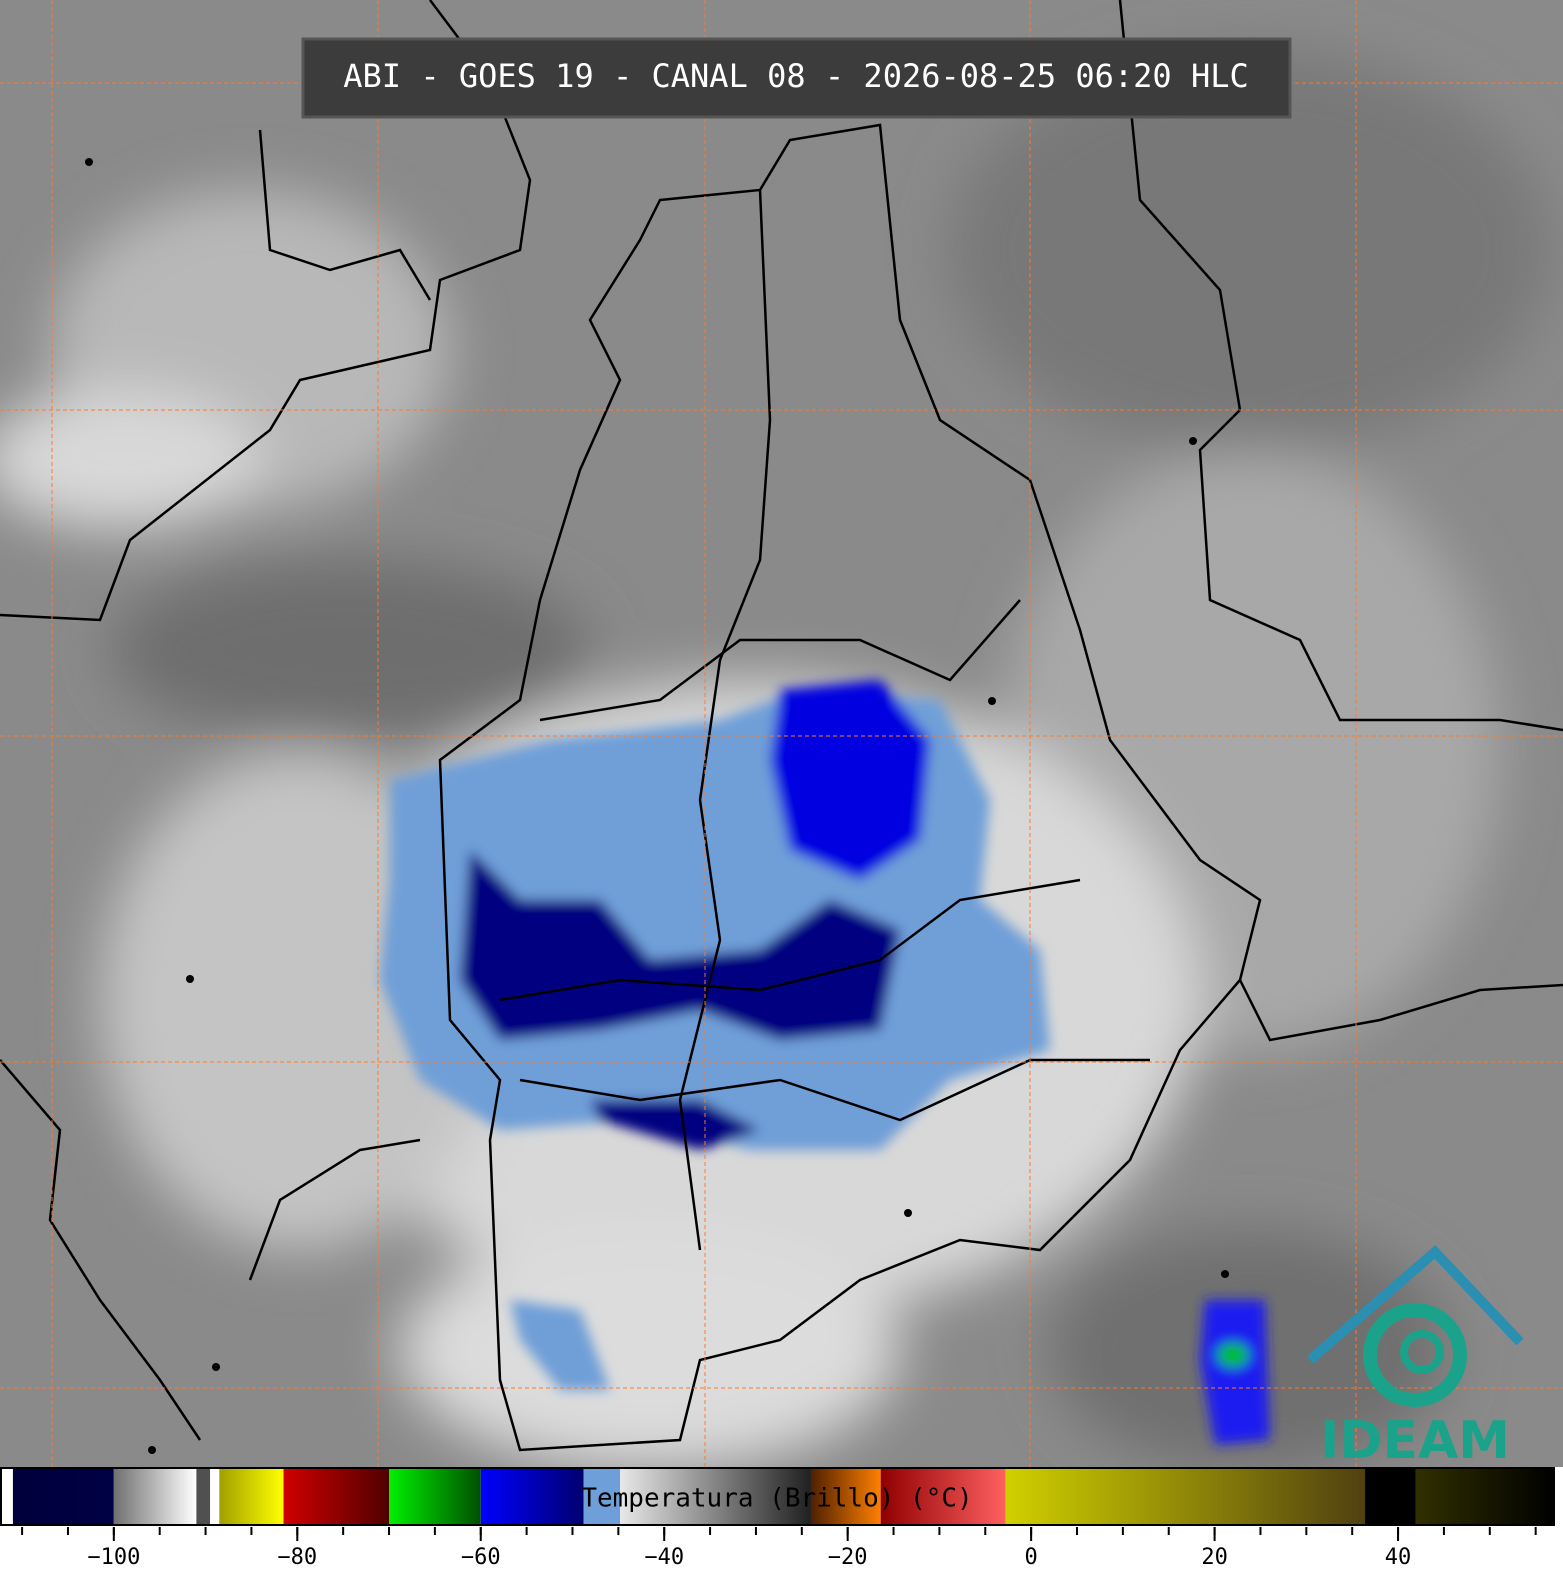  I want to click on tick-label: 20, so click(1214, 1557).